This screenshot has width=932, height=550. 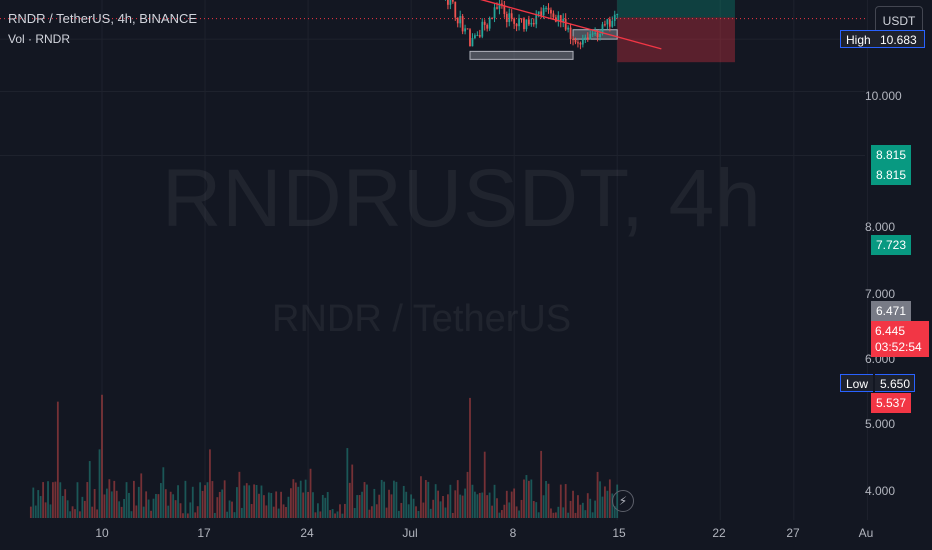 What do you see at coordinates (891, 175) in the screenshot?
I see `target-line-tag: 8.815` at bounding box center [891, 175].